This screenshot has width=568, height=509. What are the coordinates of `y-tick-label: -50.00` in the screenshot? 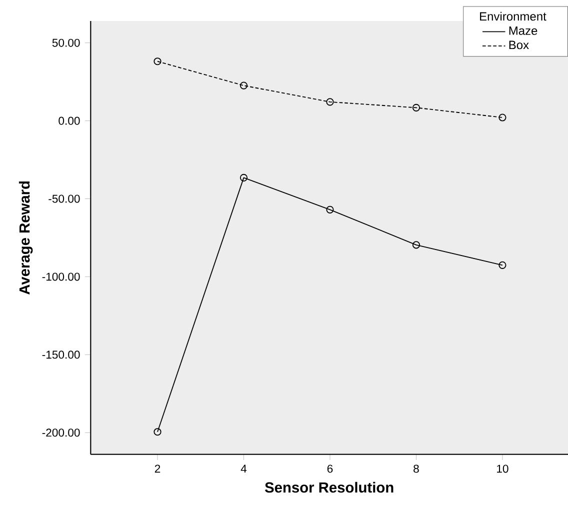 It's located at (64, 198).